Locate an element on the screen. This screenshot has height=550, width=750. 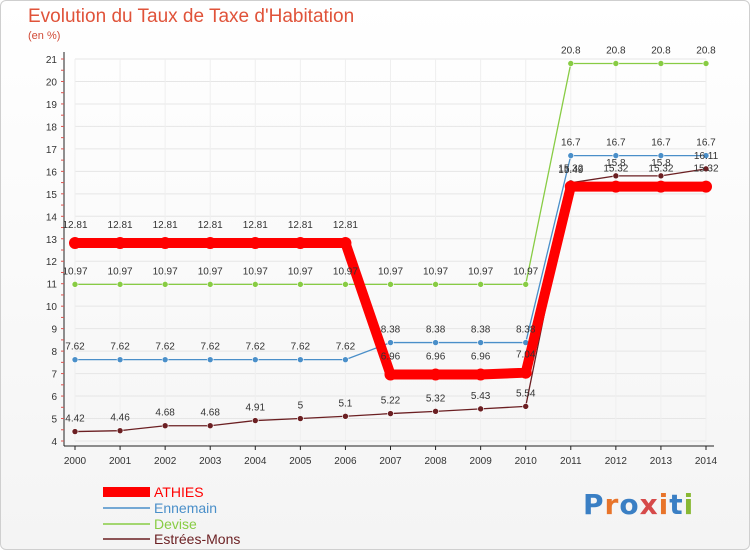
y-tick-label: 6 is located at coordinates (54, 397).